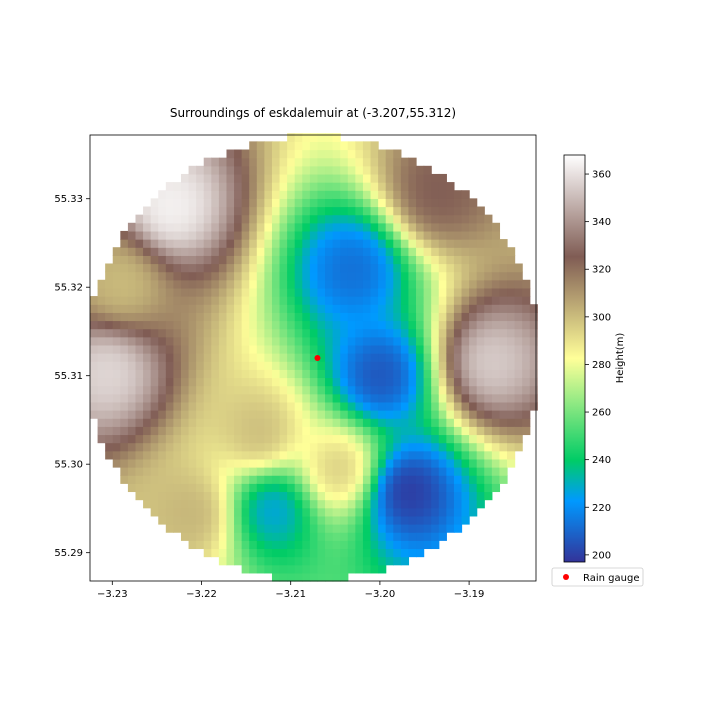 Image resolution: width=720 pixels, height=720 pixels. I want to click on x-tick-label: −3.23, so click(112, 594).